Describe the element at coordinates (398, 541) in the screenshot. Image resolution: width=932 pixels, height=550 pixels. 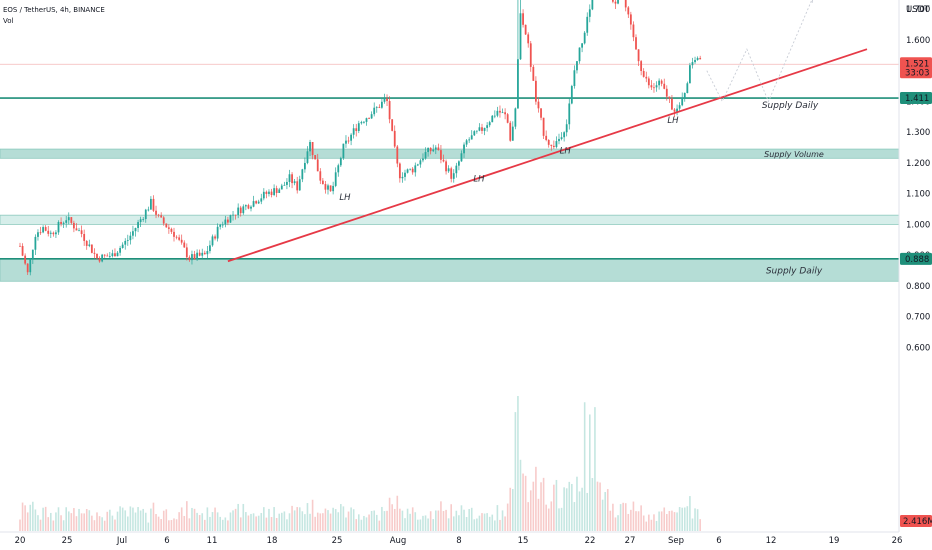
I see `x-tick-label-7: Aug` at that location.